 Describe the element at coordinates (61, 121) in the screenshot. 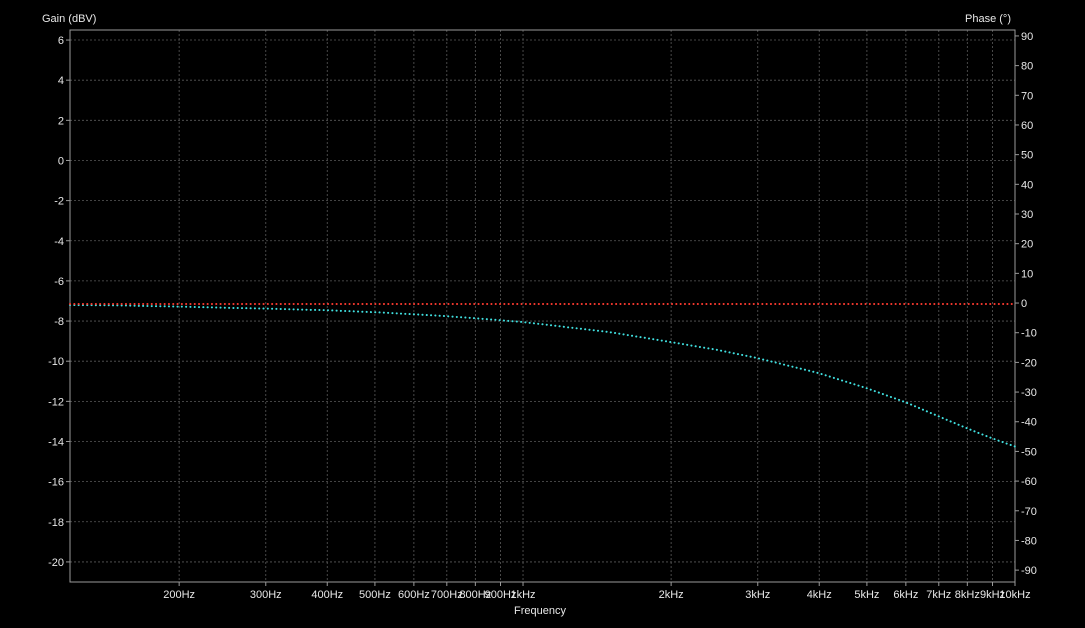

I see `tick-label-gain: 2` at that location.